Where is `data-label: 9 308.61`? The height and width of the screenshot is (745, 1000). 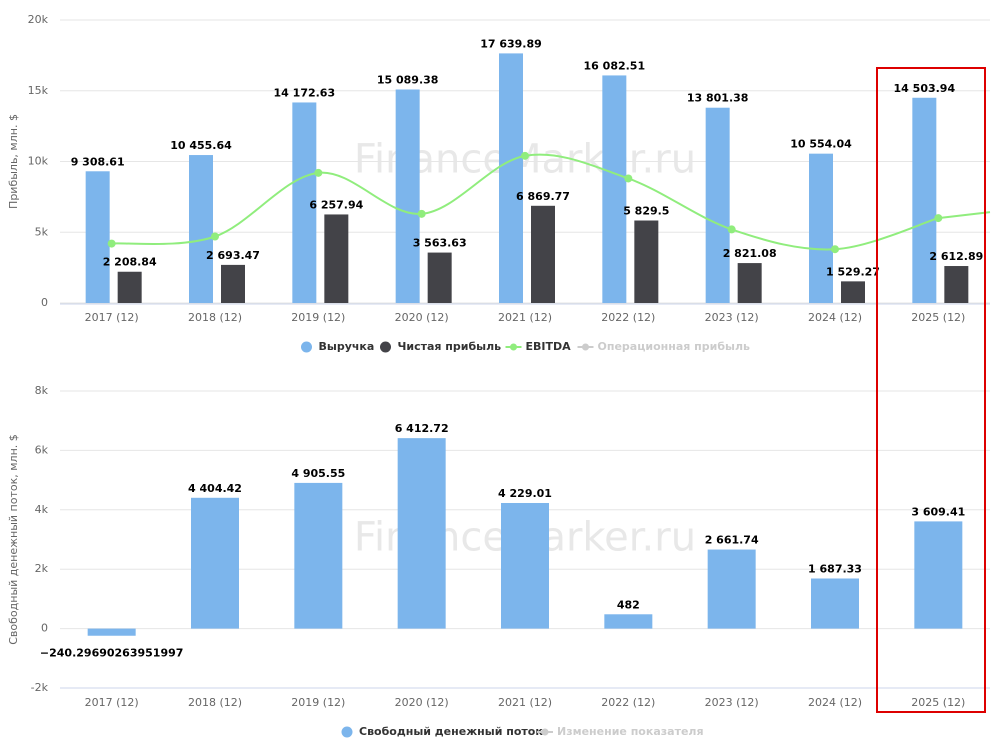
data-label: 9 308.61 is located at coordinates (98, 161).